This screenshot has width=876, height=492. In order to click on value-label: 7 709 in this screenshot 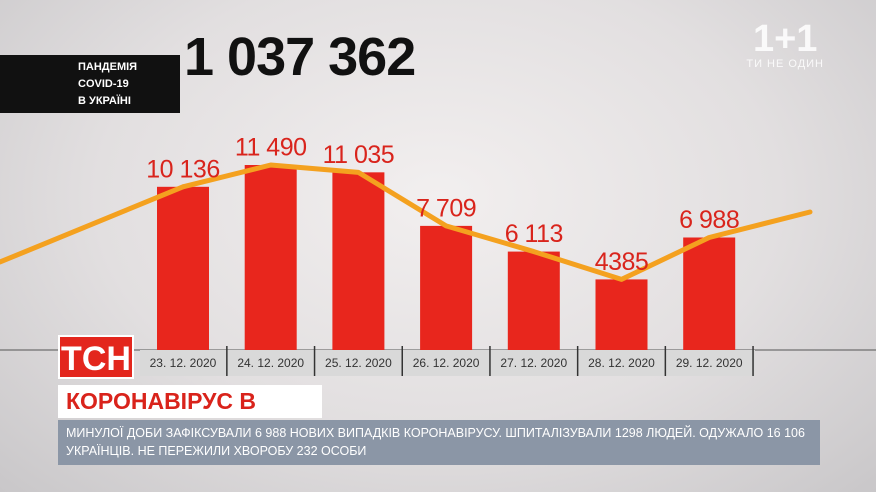, I will do `click(446, 208)`.